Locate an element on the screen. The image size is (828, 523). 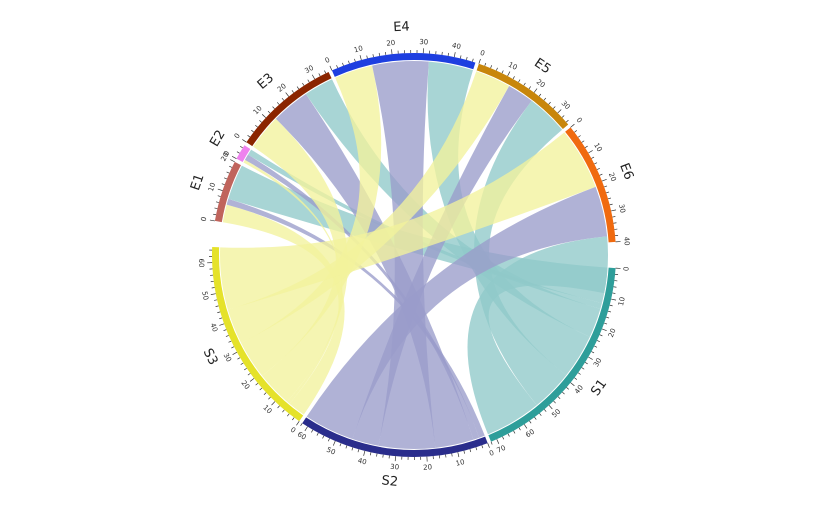
sector-label-e1: E1 is located at coordinates (197, 182).